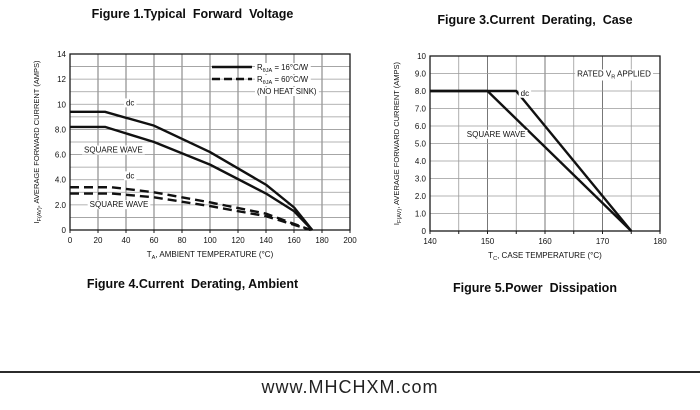 This screenshot has height=410, width=700. Describe the element at coordinates (421, 179) in the screenshot. I see `svg-text: 3.0` at that location.